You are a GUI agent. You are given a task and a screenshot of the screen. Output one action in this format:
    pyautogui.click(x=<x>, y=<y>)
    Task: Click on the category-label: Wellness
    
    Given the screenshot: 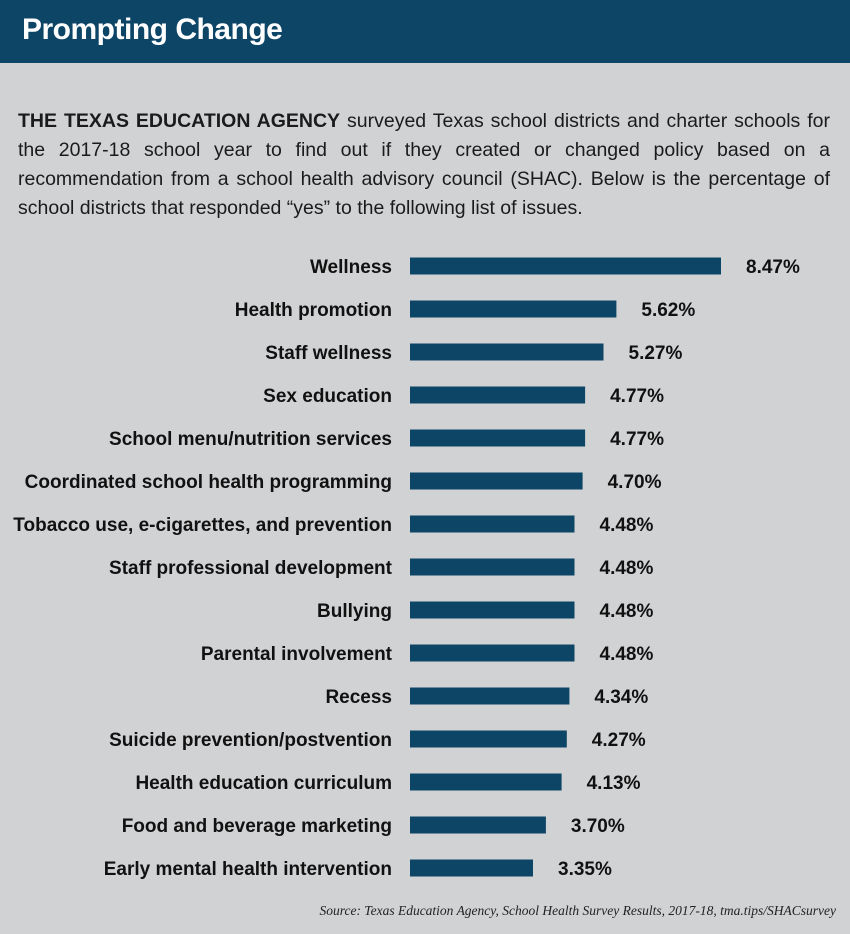 What is the action you would take?
    pyautogui.click(x=351, y=267)
    